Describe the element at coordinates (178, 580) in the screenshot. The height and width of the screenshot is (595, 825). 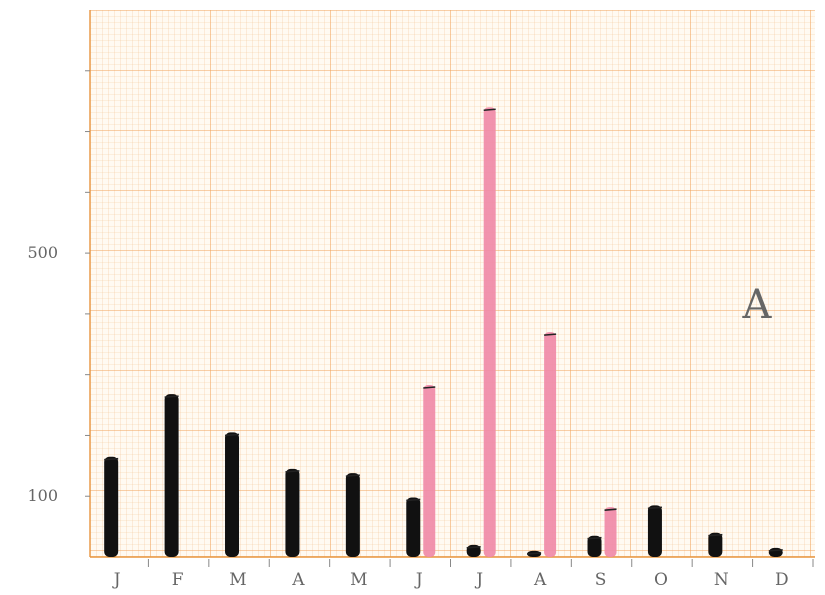
I see `x-tick-label: F` at that location.